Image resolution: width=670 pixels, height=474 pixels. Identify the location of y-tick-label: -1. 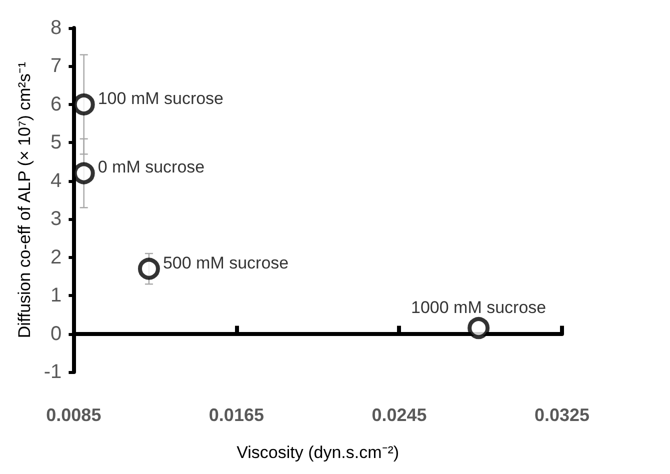
(53, 372).